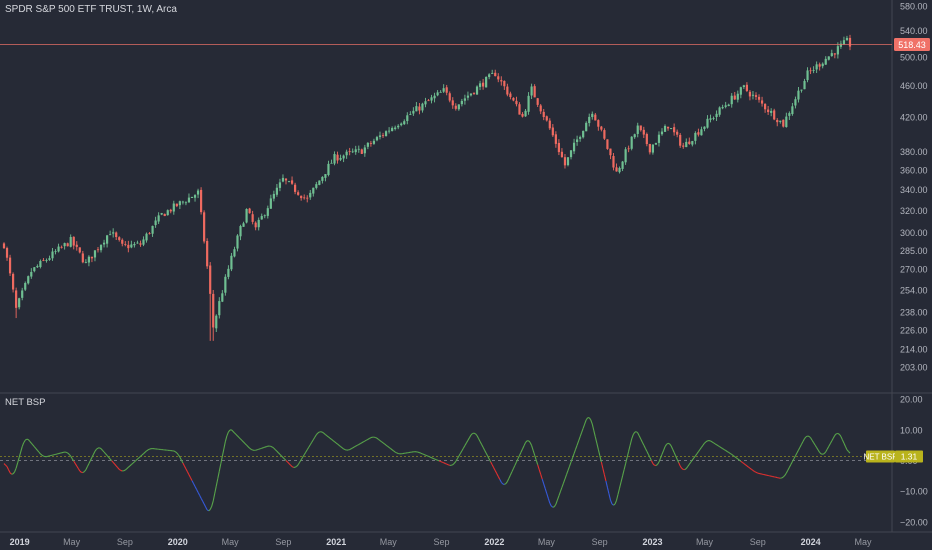 Image resolution: width=932 pixels, height=550 pixels. Describe the element at coordinates (914, 349) in the screenshot. I see `price-tick-label: 214.00` at that location.